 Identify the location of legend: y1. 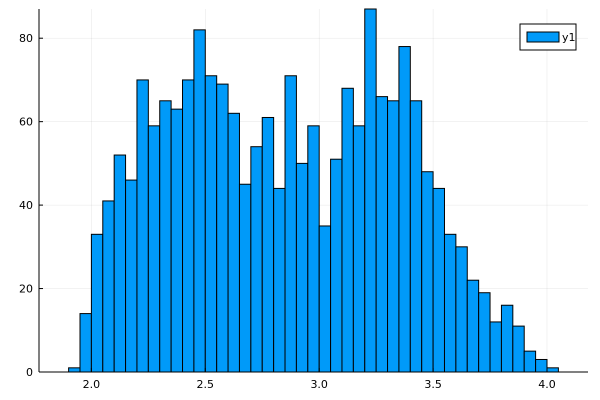
(548, 37).